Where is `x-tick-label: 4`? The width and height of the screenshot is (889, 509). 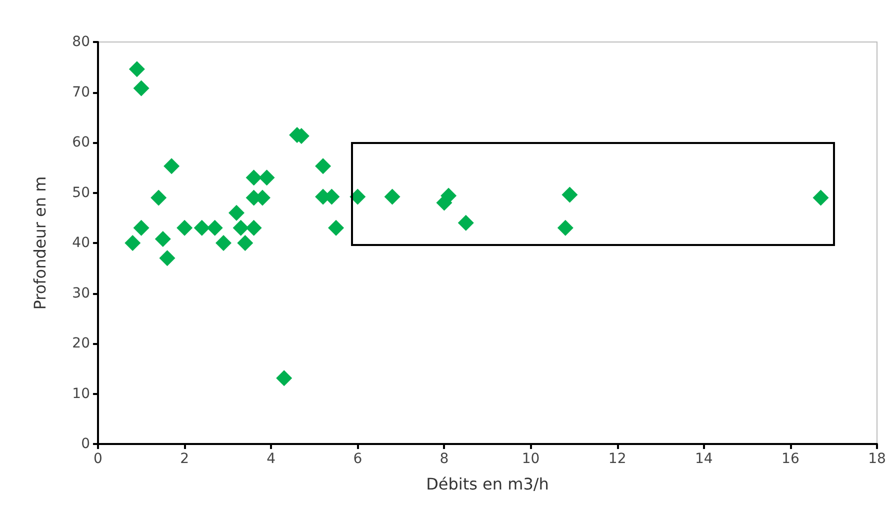 x-tick-label: 4 is located at coordinates (271, 459).